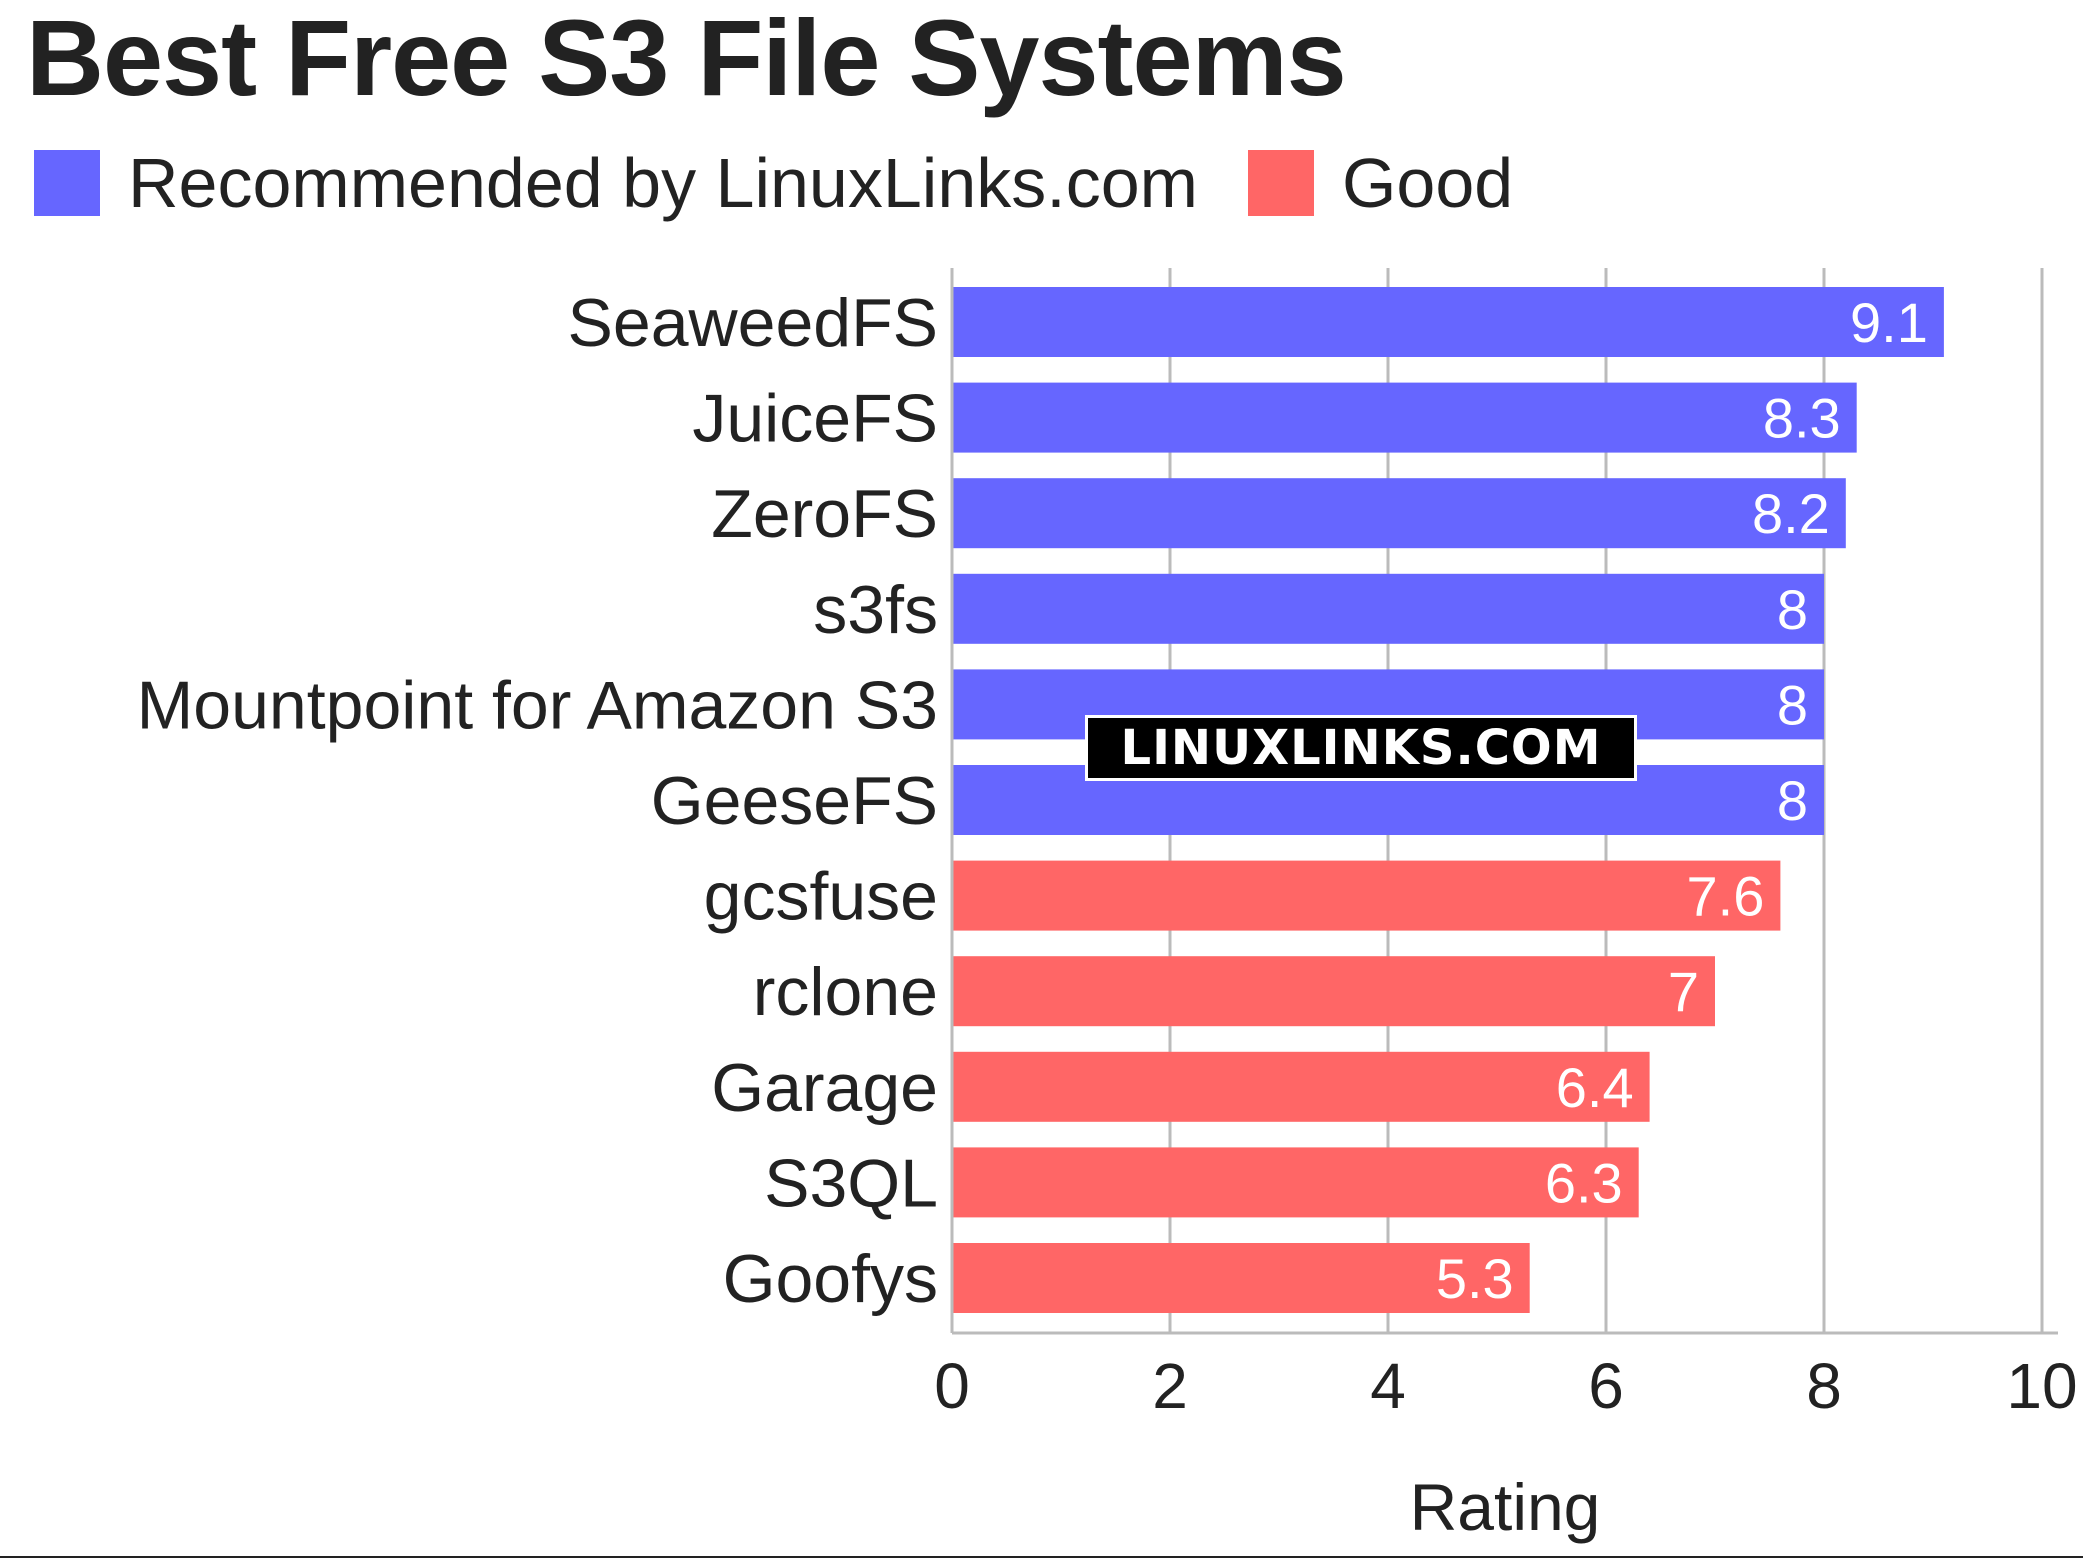 The width and height of the screenshot is (2083, 1562). Describe the element at coordinates (815, 419) in the screenshot. I see `category-label-1: JuiceFS` at that location.